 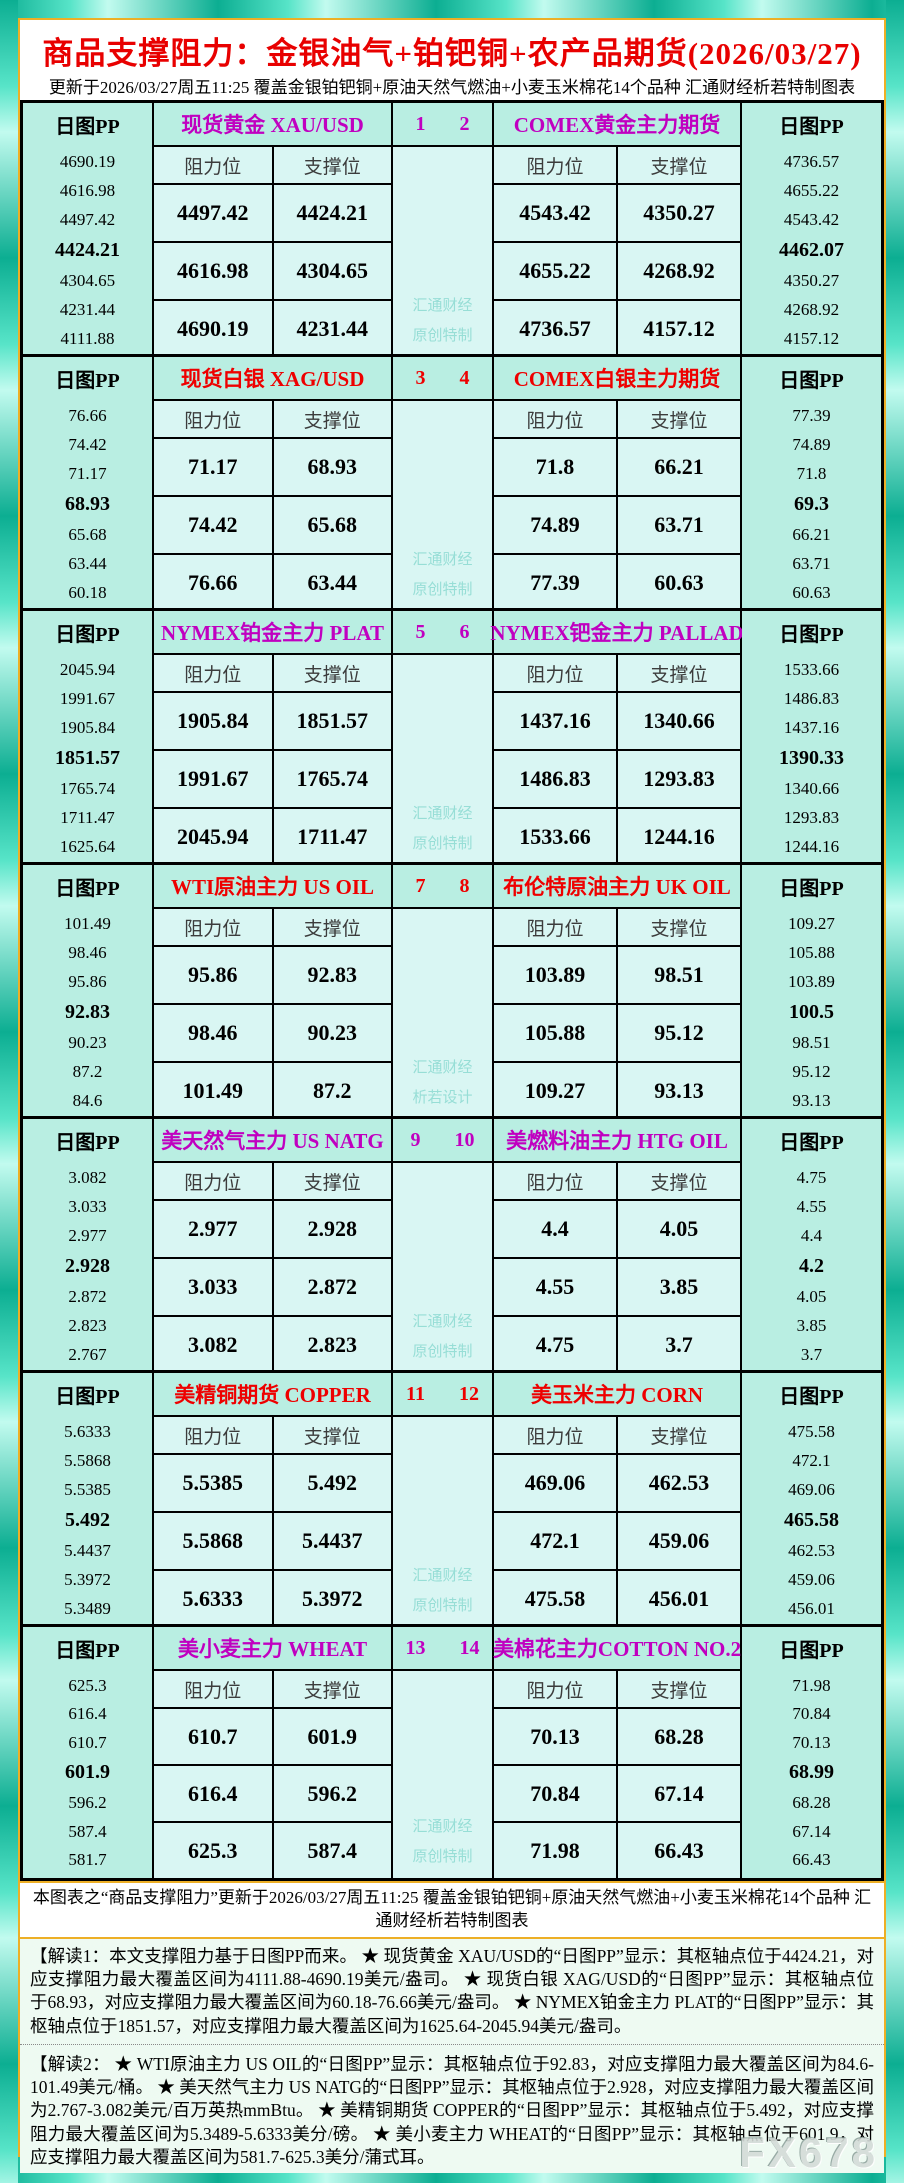 I want to click on support-value: 66.43, so click(x=678, y=1850).